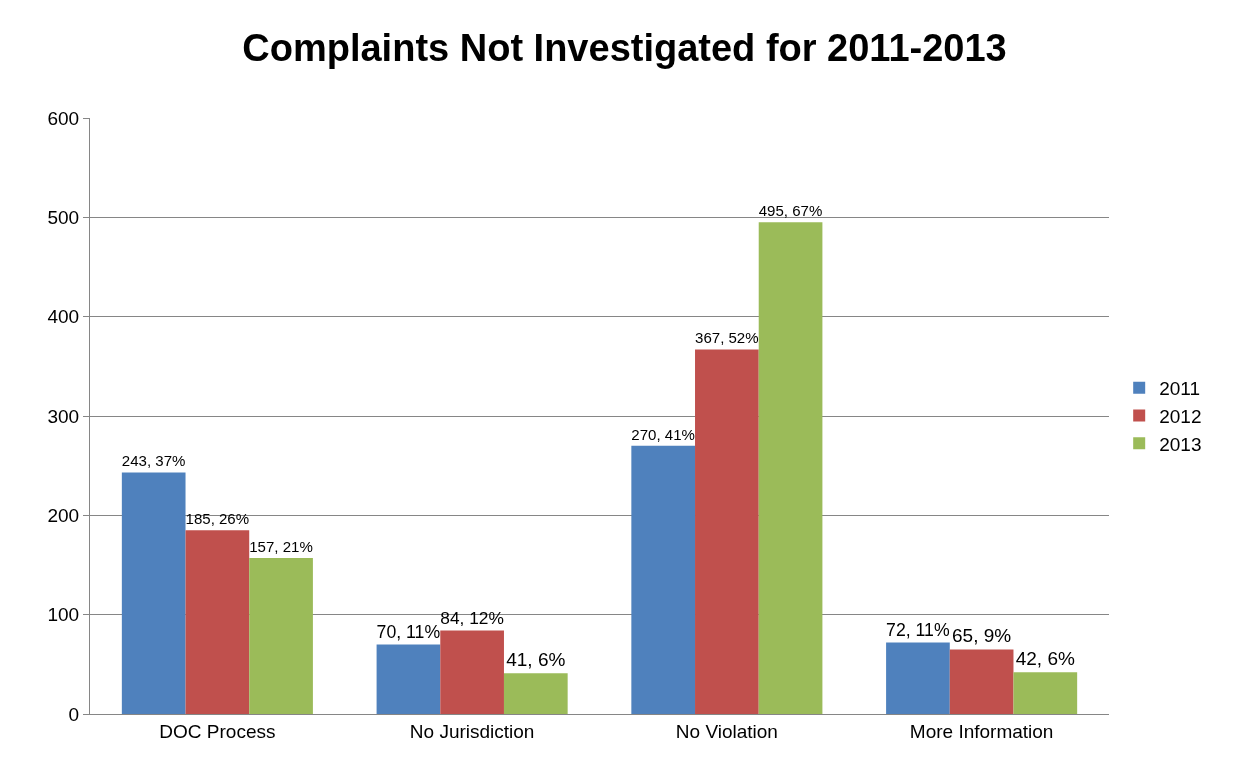 Image resolution: width=1249 pixels, height=772 pixels. Describe the element at coordinates (982, 636) in the screenshot. I see `data-label: 65, 9%` at that location.